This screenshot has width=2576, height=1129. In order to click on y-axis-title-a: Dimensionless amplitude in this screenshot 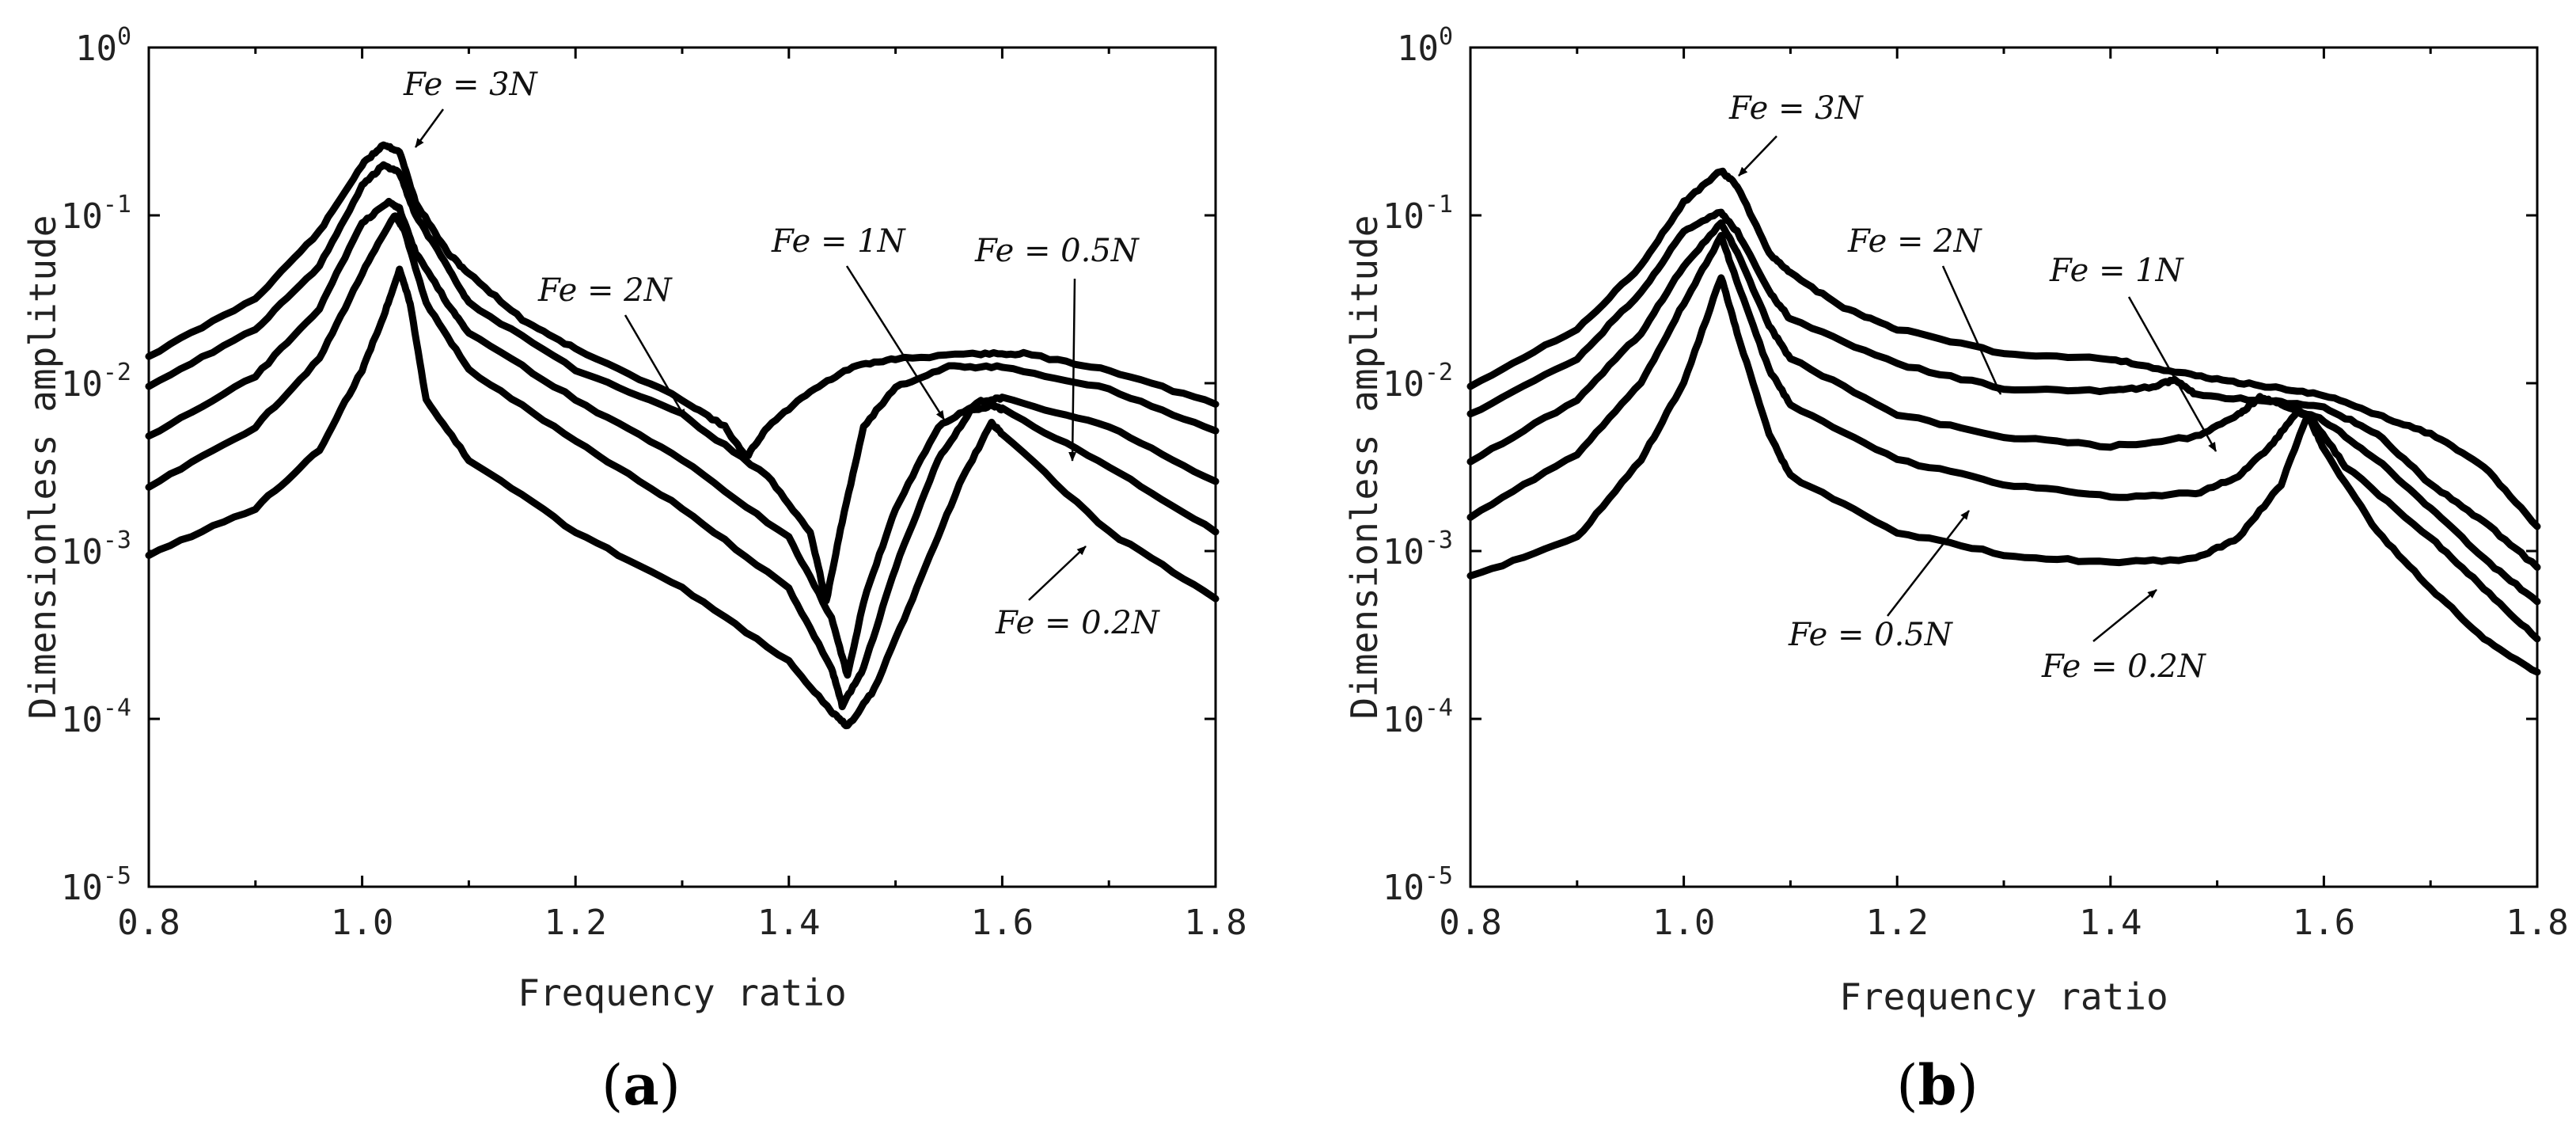, I will do `click(42, 467)`.